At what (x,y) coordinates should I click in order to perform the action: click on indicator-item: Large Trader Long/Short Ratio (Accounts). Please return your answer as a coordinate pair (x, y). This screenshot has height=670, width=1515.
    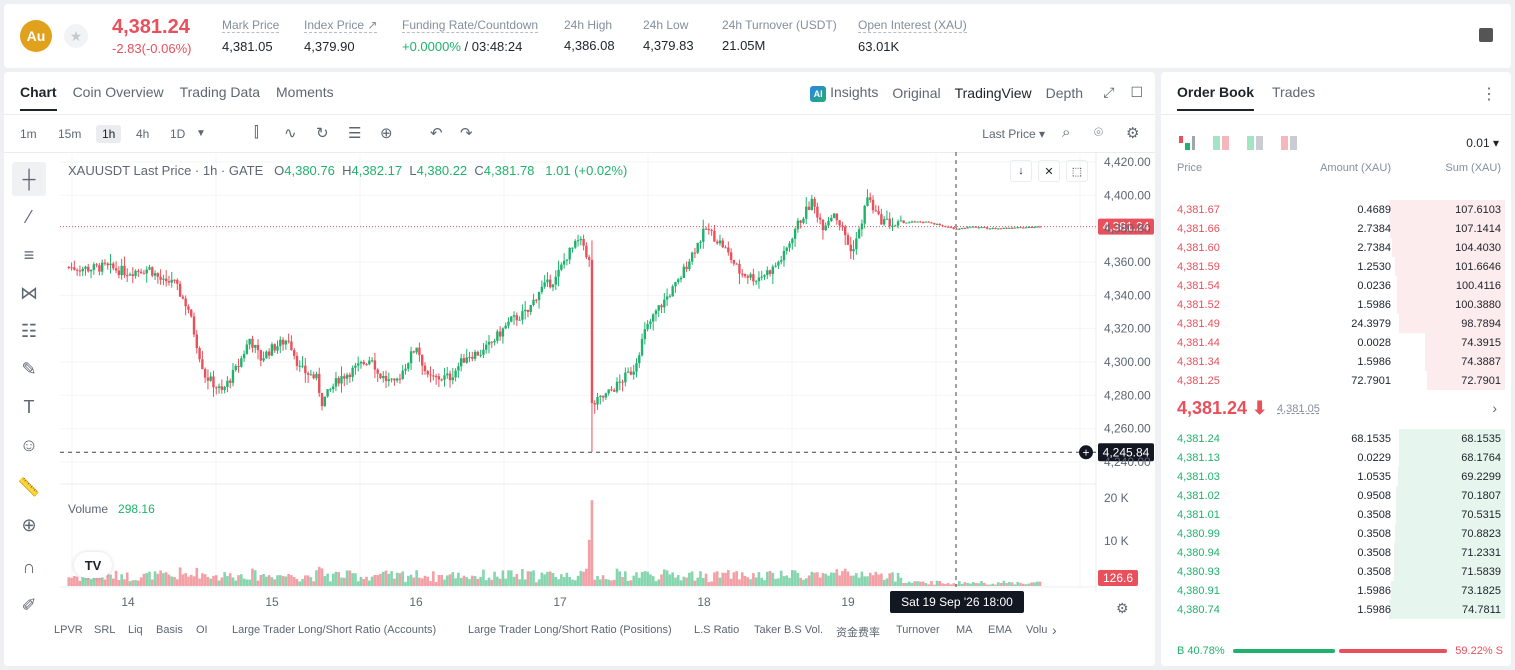
    Looking at the image, I should click on (334, 630).